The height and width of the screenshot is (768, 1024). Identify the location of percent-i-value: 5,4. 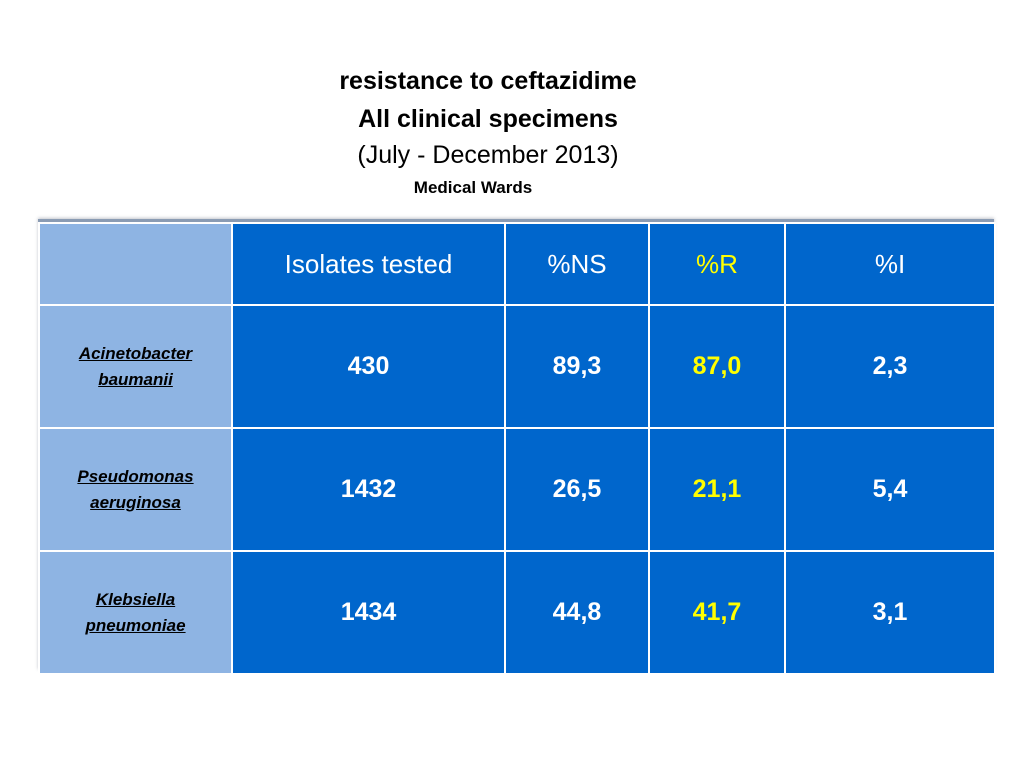
(890, 489).